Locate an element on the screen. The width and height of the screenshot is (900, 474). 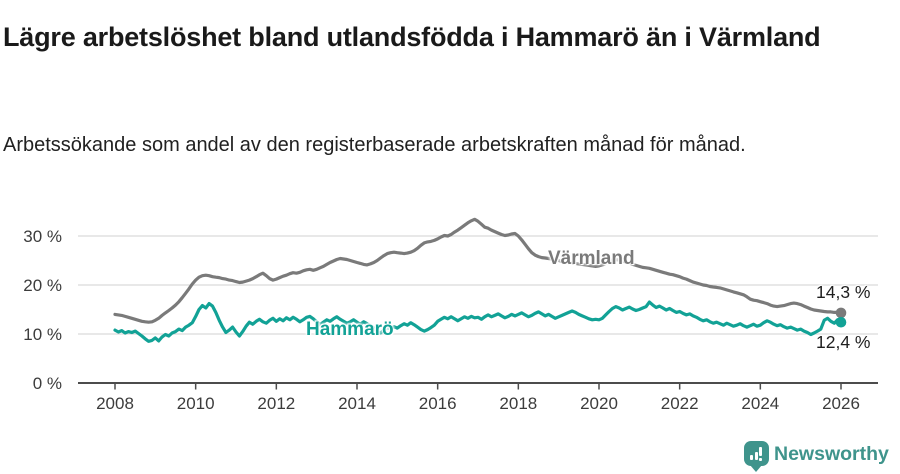
svg-text: 2018 is located at coordinates (518, 403).